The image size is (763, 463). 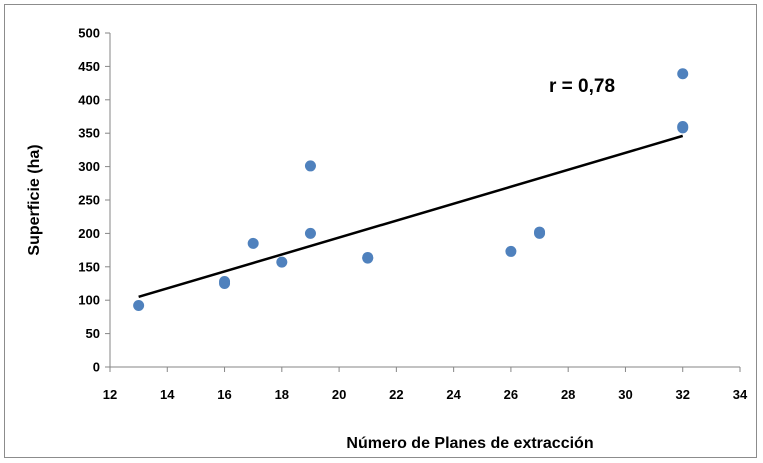 What do you see at coordinates (167, 394) in the screenshot?
I see `x-tick-label: 14` at bounding box center [167, 394].